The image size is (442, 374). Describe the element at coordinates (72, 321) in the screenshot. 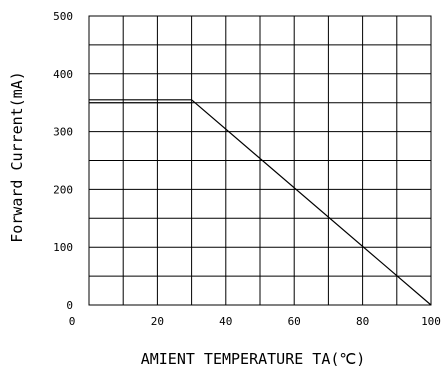

I see `x-tick-label: 0` at that location.